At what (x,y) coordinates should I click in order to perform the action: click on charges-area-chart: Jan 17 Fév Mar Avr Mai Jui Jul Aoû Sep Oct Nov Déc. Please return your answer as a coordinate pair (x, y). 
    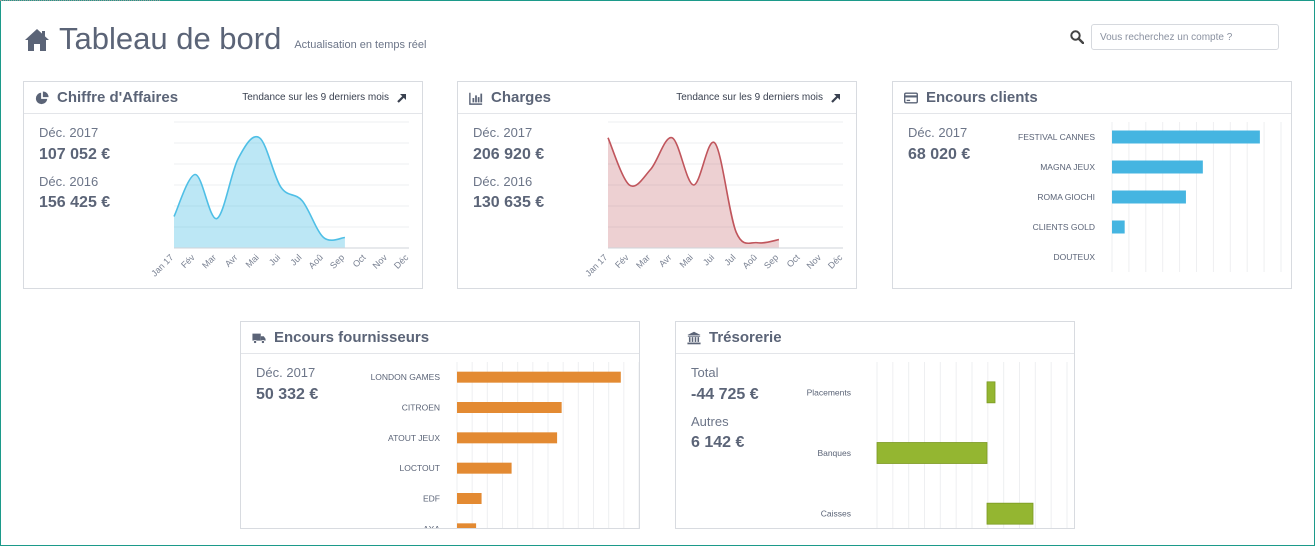
    Looking at the image, I should click on (714, 200).